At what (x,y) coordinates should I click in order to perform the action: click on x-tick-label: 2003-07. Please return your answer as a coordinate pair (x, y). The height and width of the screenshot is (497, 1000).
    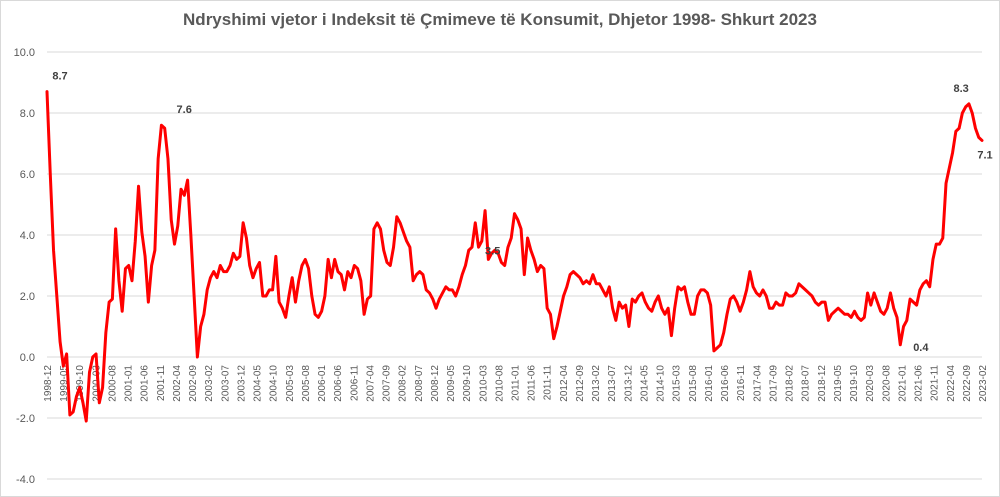
    Looking at the image, I should click on (225, 383).